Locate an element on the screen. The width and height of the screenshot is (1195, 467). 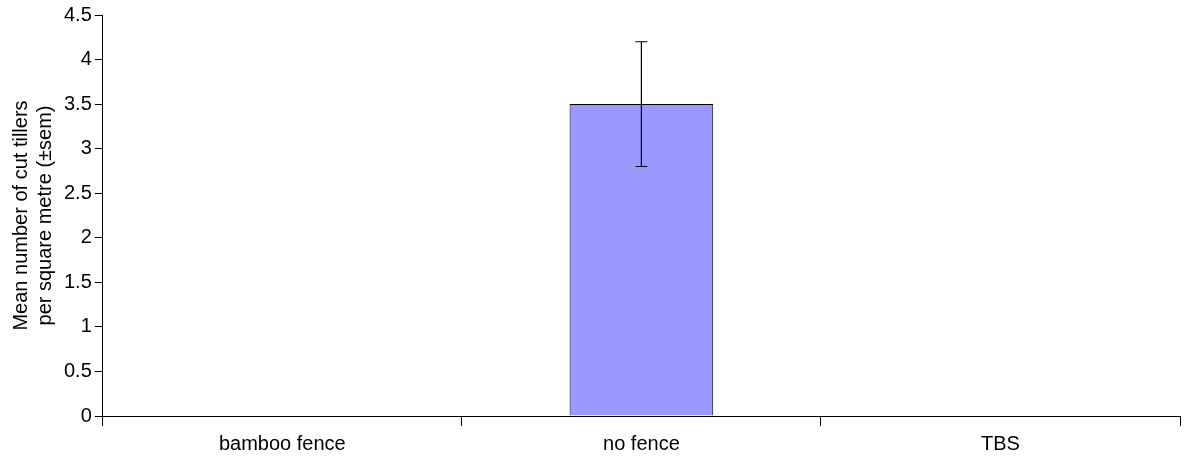
y-tick-label: 1 is located at coordinates (86, 325).